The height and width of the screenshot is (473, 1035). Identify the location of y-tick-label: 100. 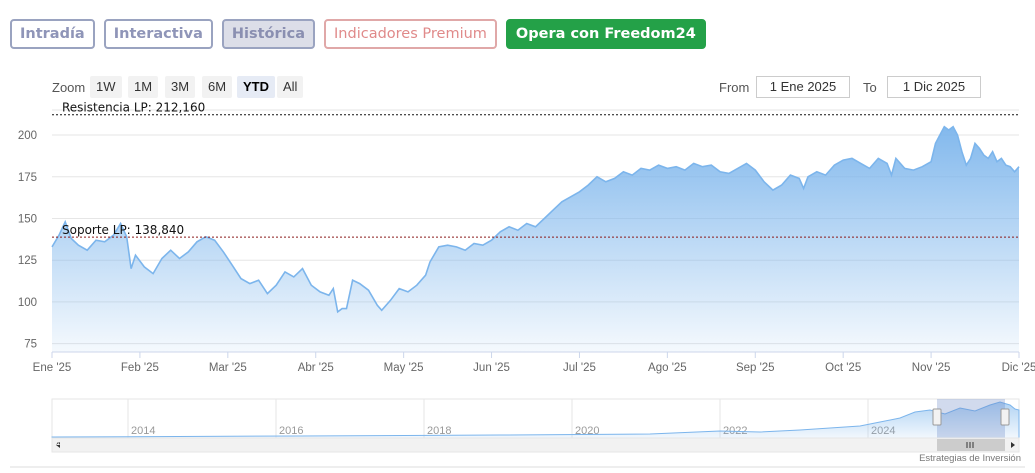
(27, 303).